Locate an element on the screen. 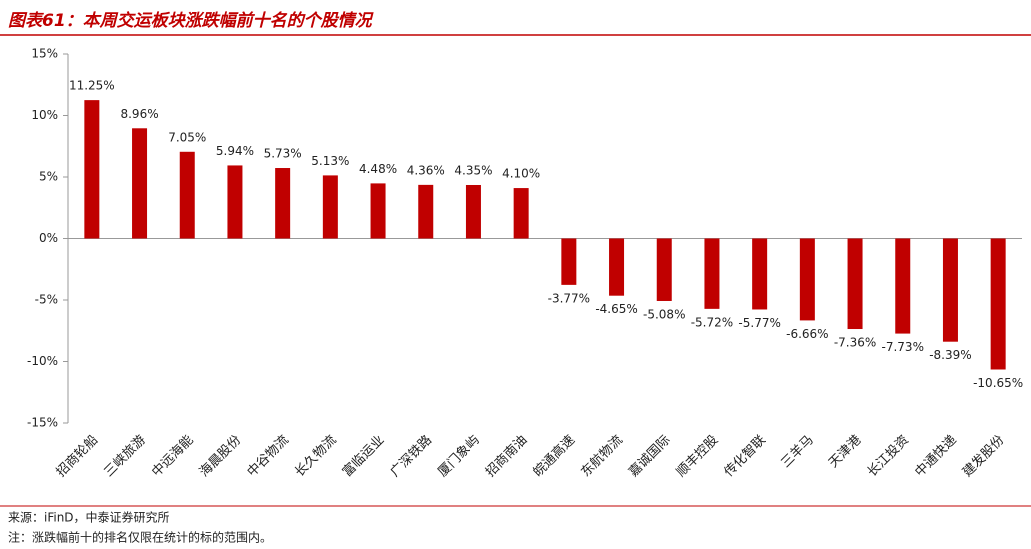  y-tick-label: 15% is located at coordinates (44, 54).